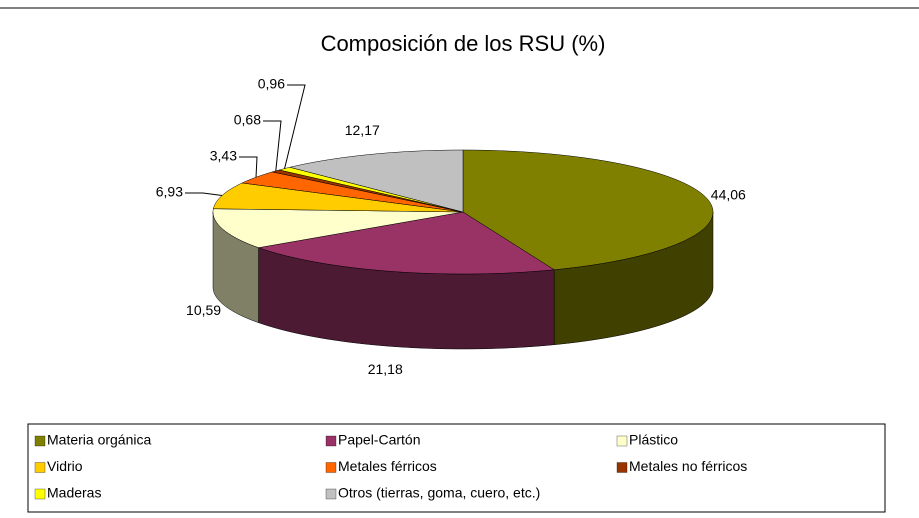 Image resolution: width=919 pixels, height=518 pixels. What do you see at coordinates (387, 466) in the screenshot?
I see `legend-label: Metales férricos` at bounding box center [387, 466].